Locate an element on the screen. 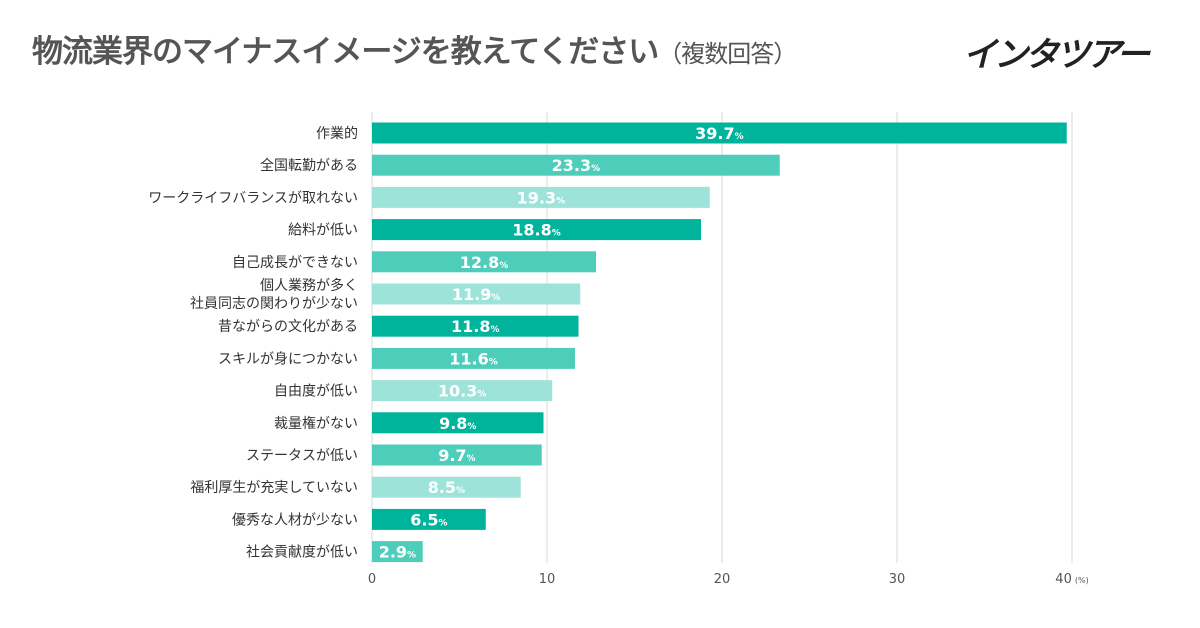  data-label: 8.5% is located at coordinates (446, 487).